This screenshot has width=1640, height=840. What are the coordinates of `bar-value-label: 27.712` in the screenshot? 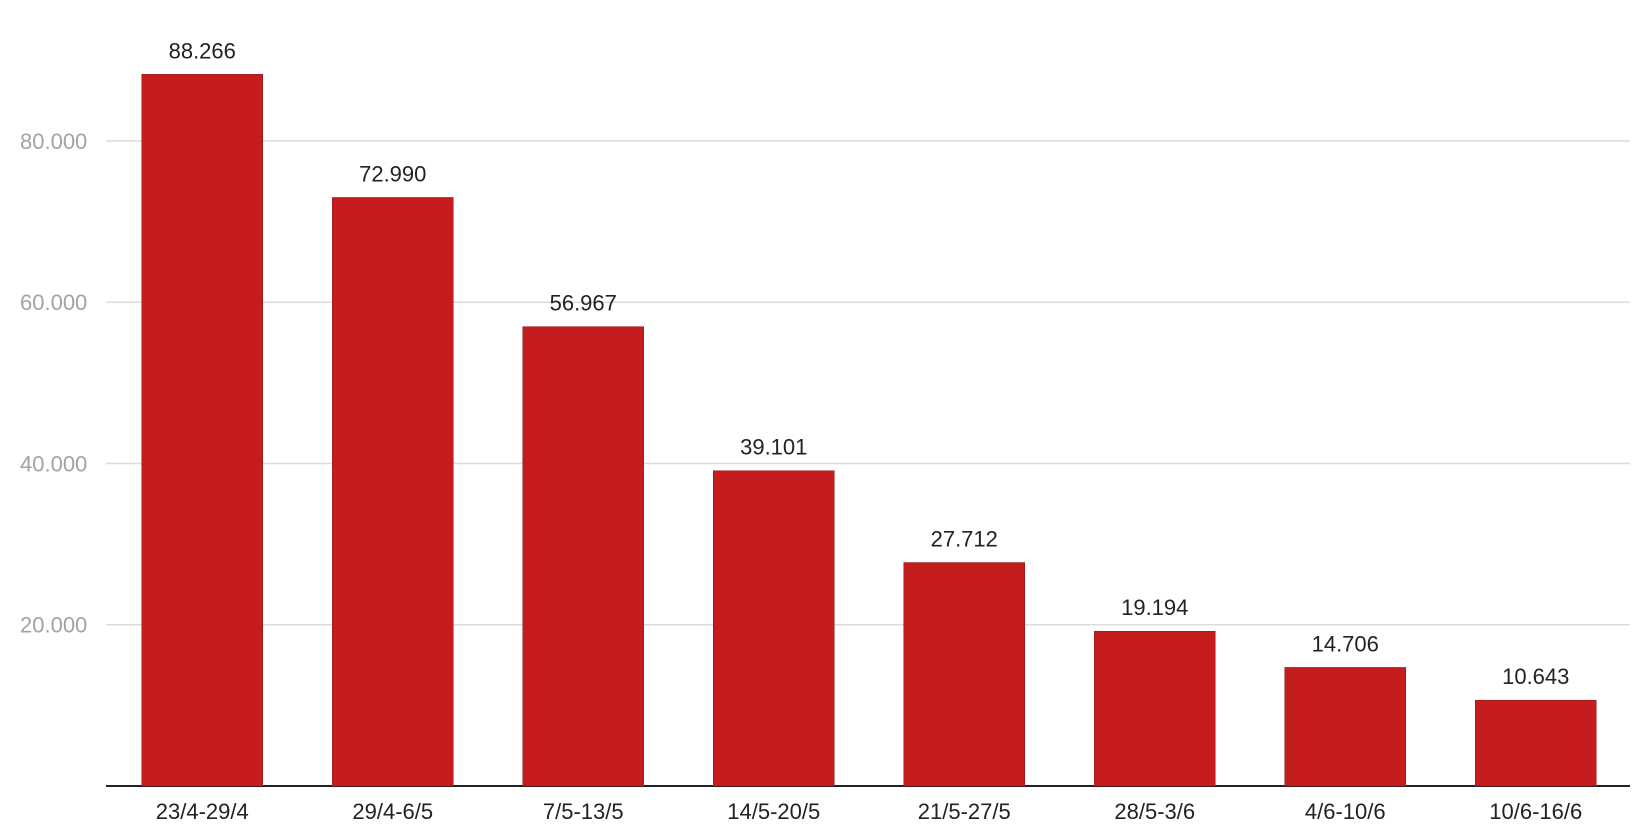 It's located at (964, 539).